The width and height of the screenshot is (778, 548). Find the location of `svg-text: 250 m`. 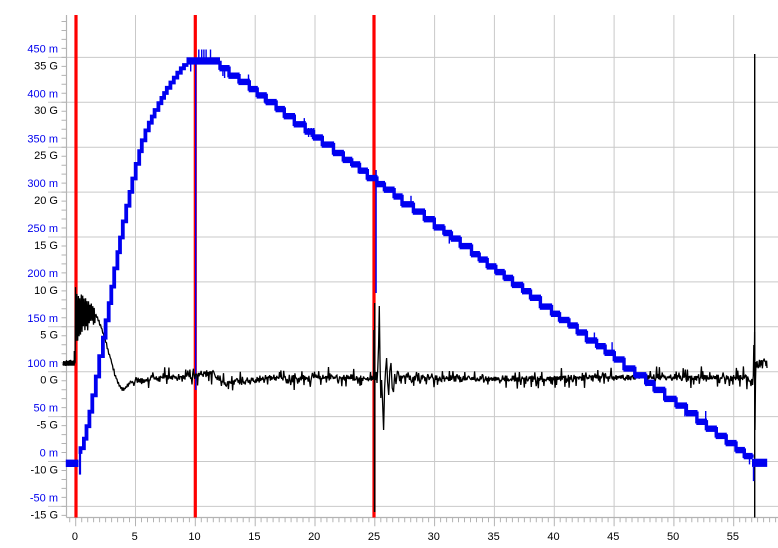

svg-text: 250 m is located at coordinates (42, 229).